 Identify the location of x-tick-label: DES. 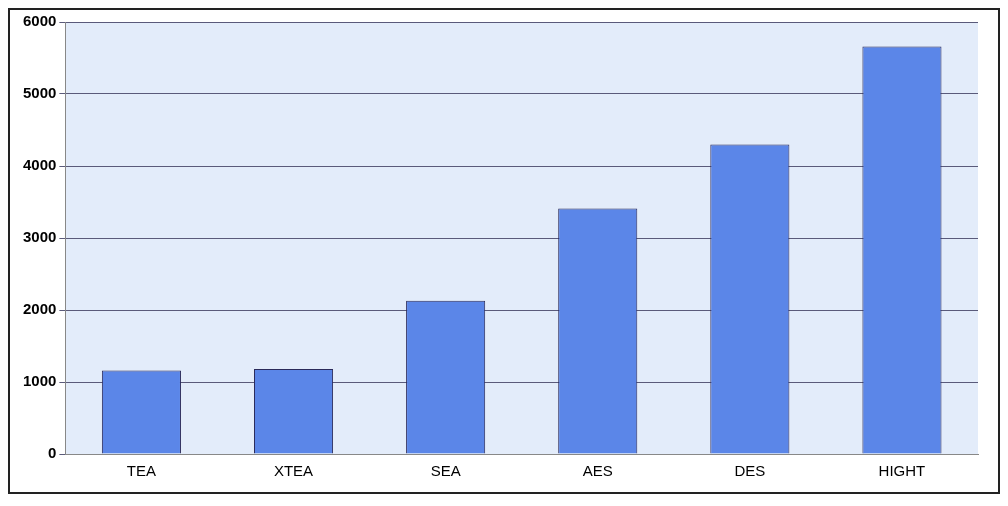
(750, 471).